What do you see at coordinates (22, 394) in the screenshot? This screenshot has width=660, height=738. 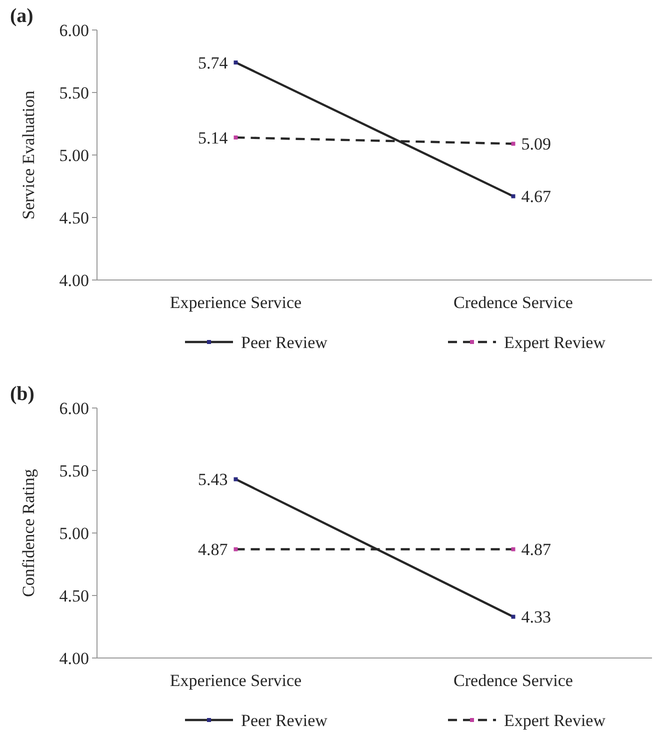 I see `chart-title: (b)` at bounding box center [22, 394].